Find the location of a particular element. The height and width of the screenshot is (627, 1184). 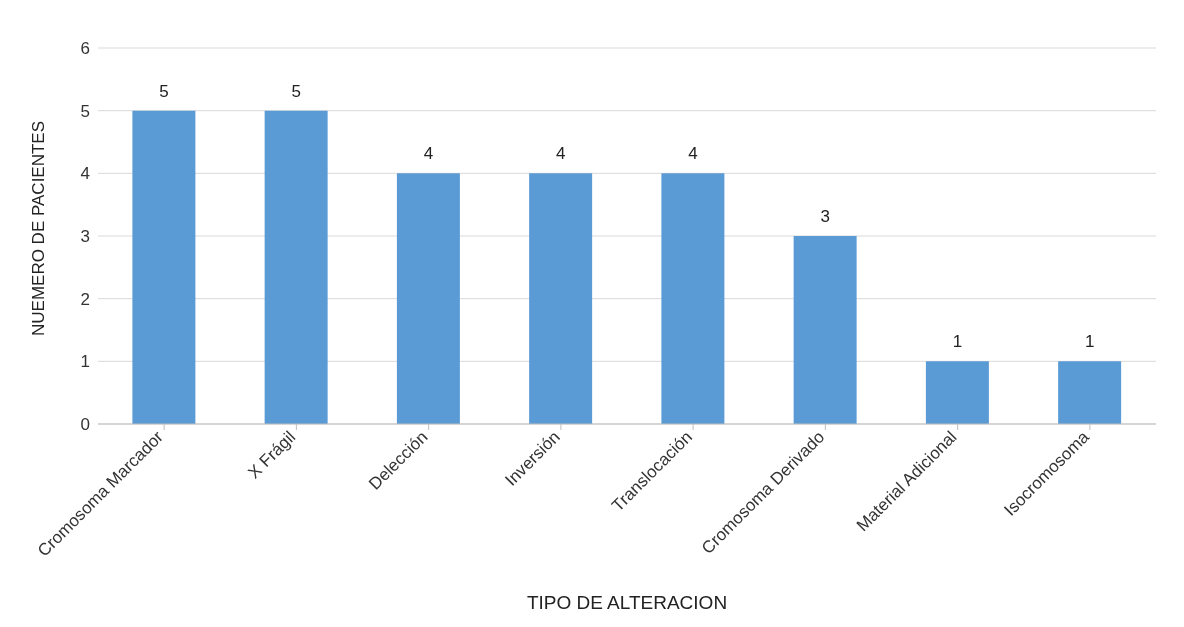

y-tick-label: 4 is located at coordinates (85, 174).